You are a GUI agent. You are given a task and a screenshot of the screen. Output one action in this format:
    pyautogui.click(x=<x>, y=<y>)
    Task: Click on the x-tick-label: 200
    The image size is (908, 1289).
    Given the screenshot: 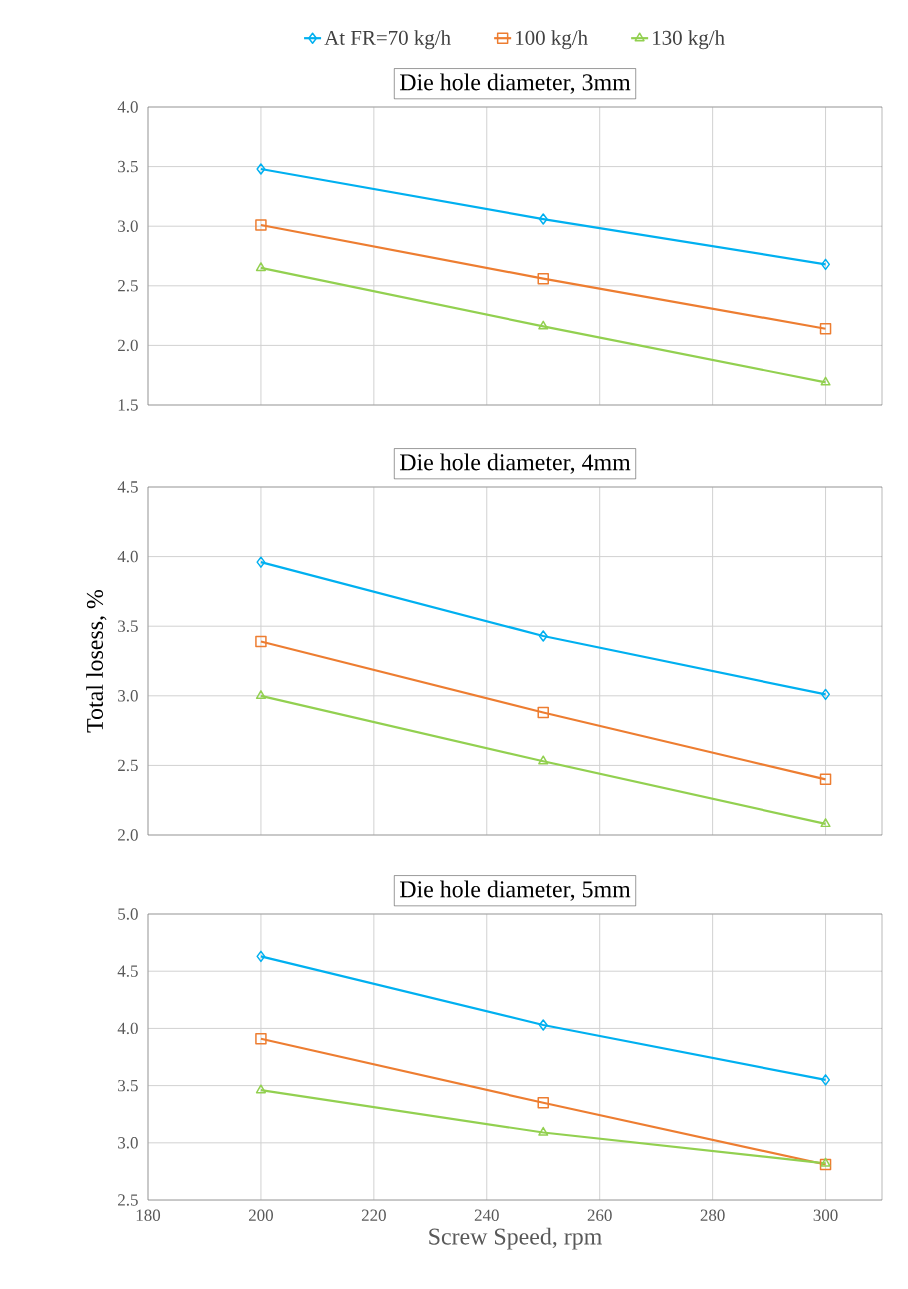 What is the action you would take?
    pyautogui.click(x=260, y=1215)
    